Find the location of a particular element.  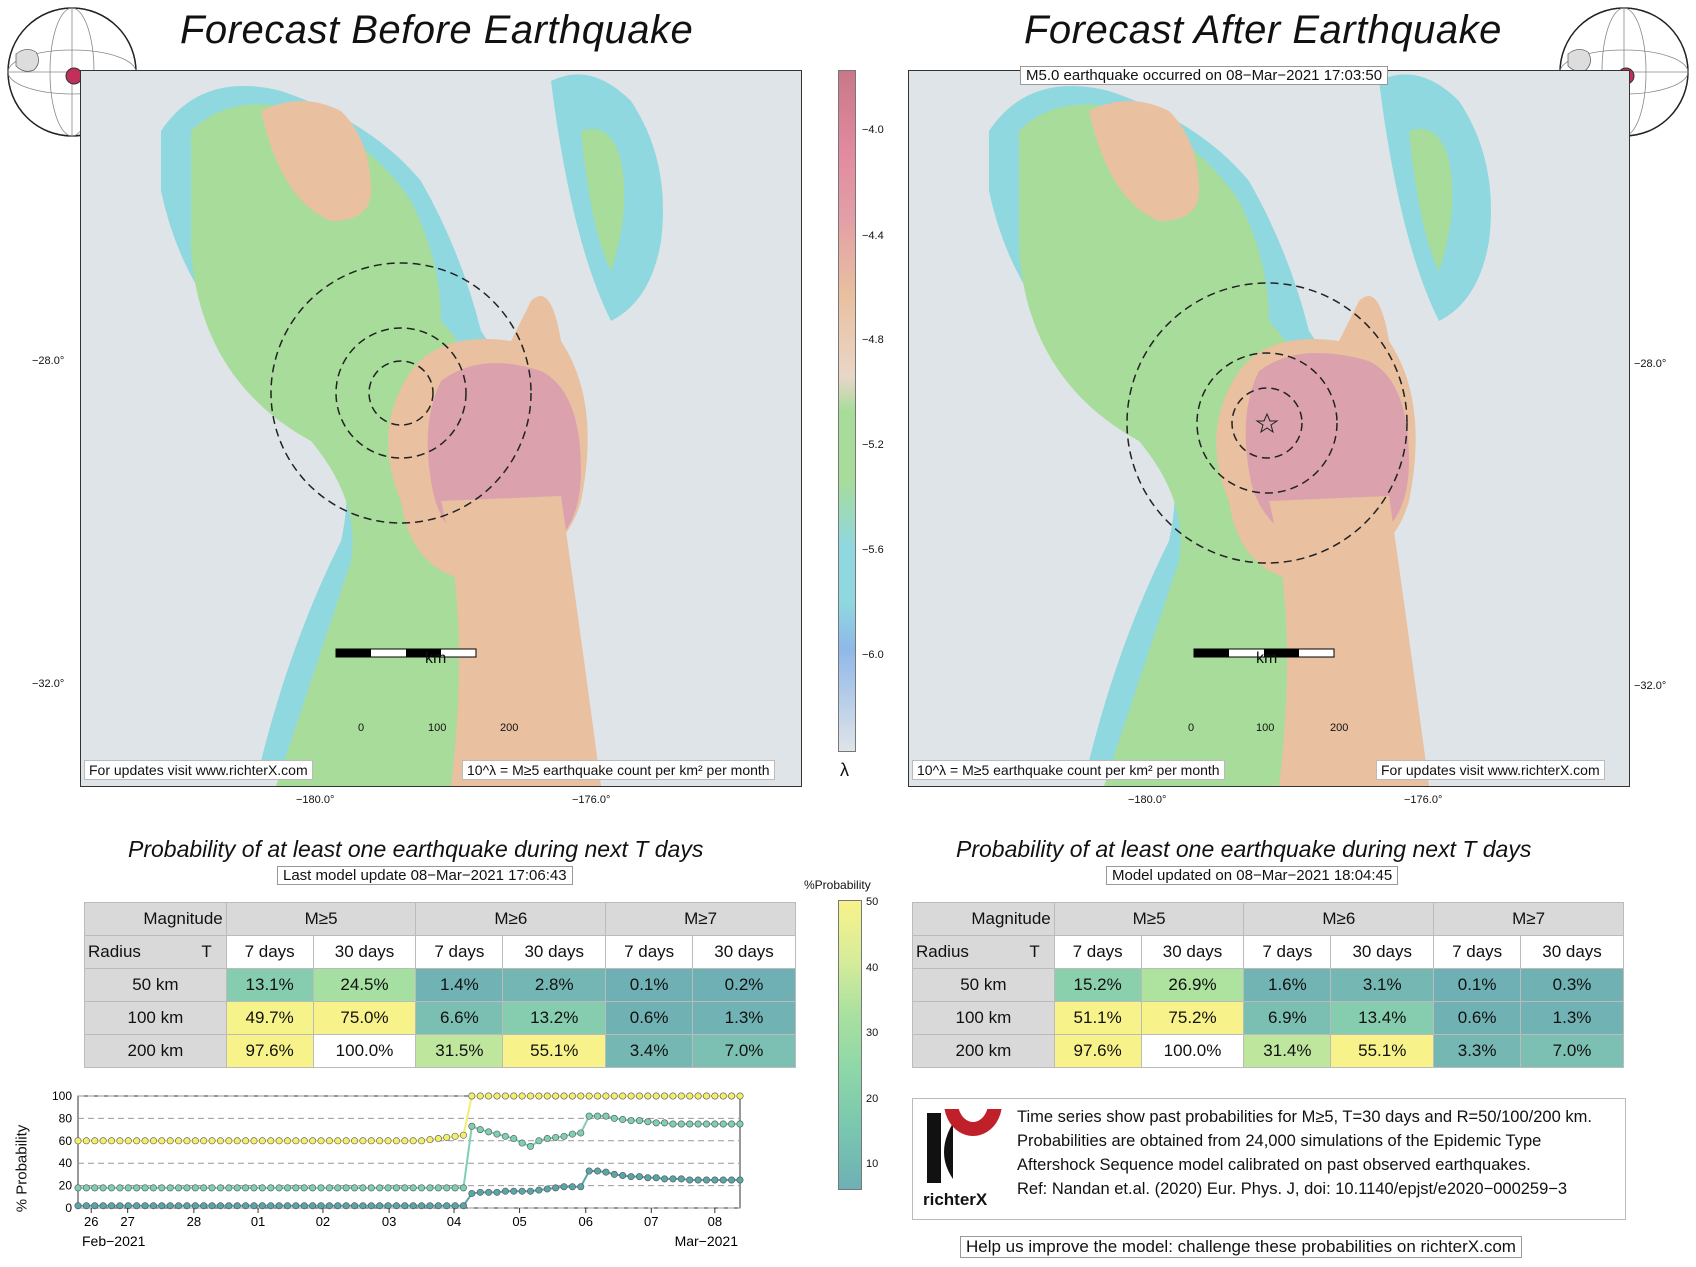

left-footer-url: For updates visit www.richterX.com is located at coordinates (198, 770).